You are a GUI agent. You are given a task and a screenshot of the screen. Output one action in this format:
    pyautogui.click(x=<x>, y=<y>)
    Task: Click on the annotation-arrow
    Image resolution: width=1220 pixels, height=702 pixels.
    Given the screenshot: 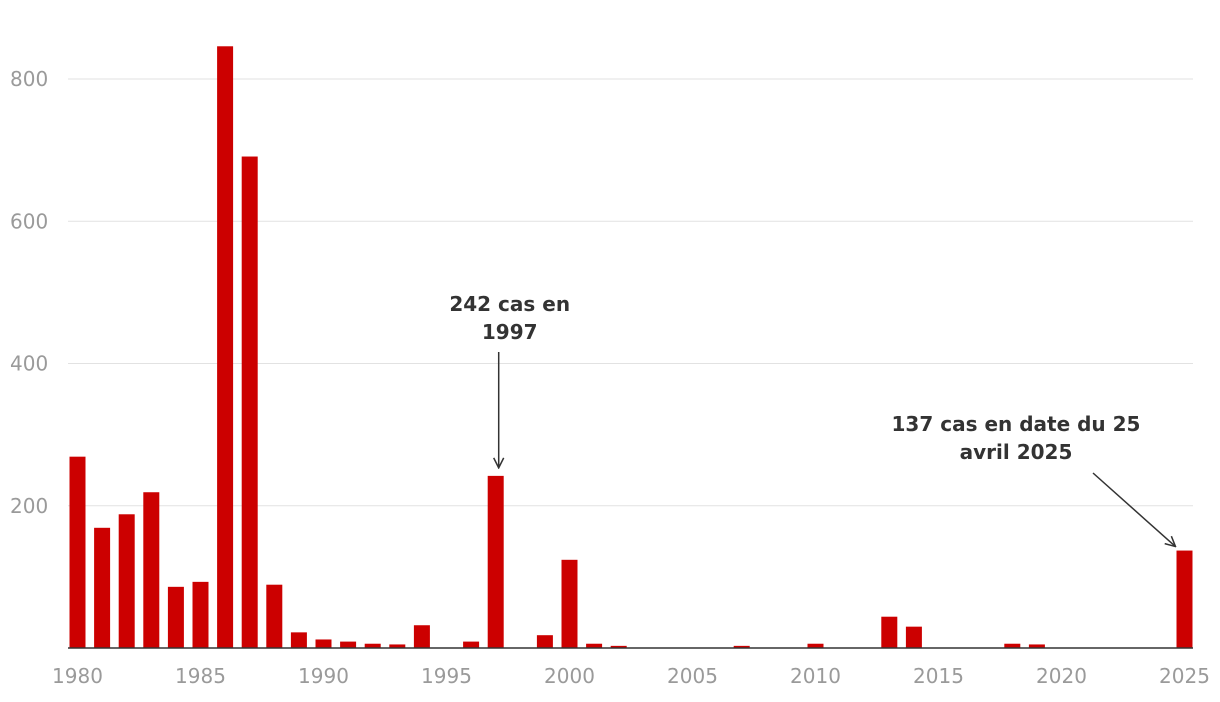 What is the action you would take?
    pyautogui.click(x=1134, y=509)
    